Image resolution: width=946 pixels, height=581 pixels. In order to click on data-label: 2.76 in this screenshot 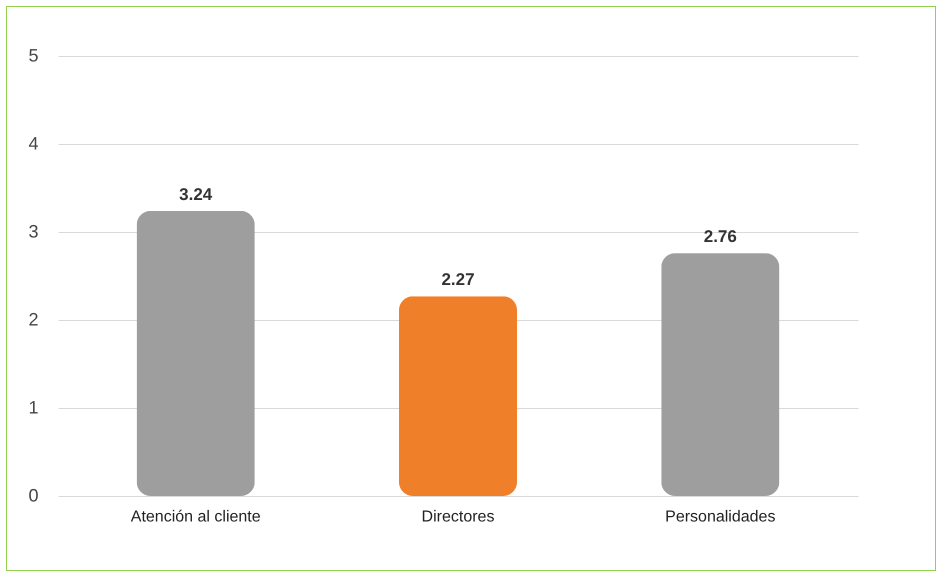, I will do `click(720, 236)`.